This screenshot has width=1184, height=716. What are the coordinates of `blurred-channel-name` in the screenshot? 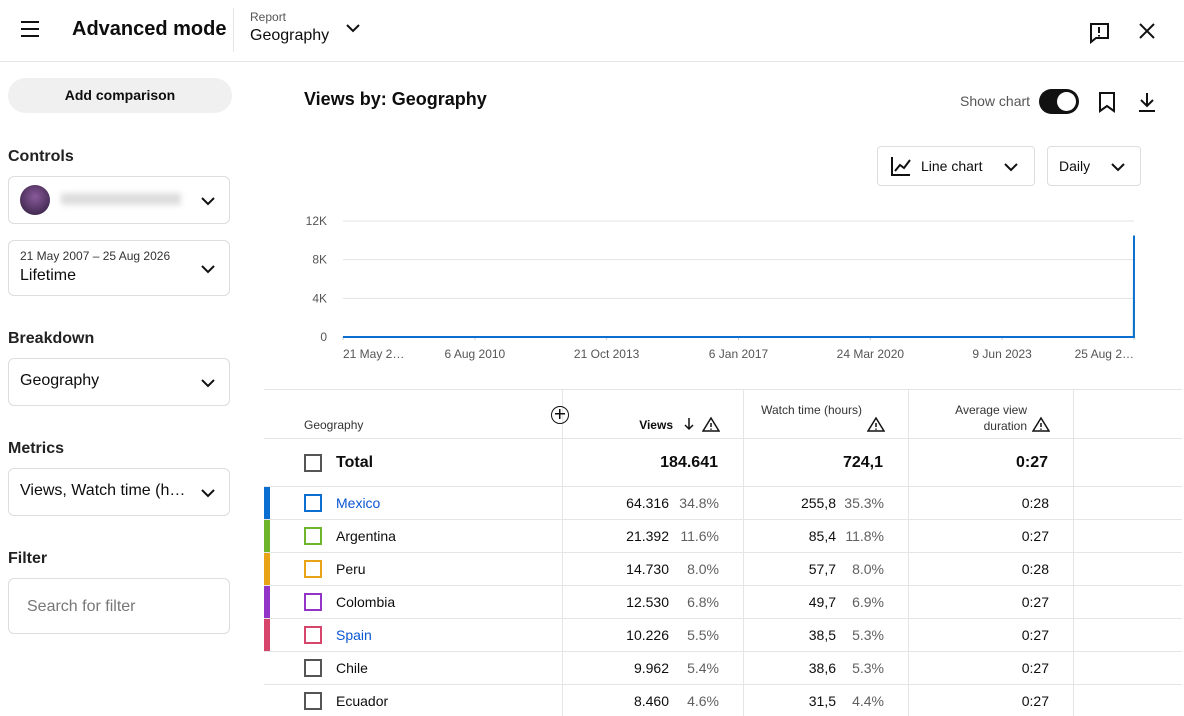 It's located at (121, 199).